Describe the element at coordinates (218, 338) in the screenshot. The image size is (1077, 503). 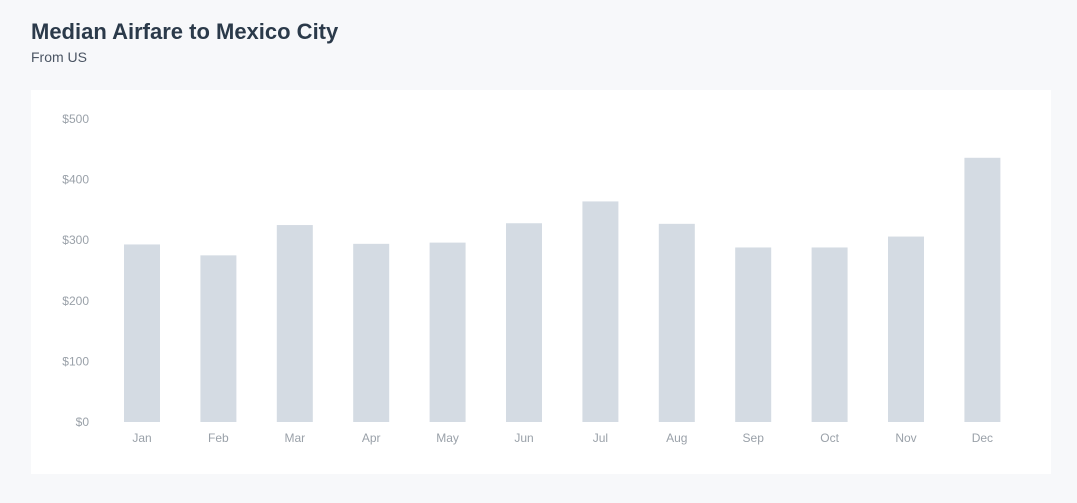
I see `bar-feb` at that location.